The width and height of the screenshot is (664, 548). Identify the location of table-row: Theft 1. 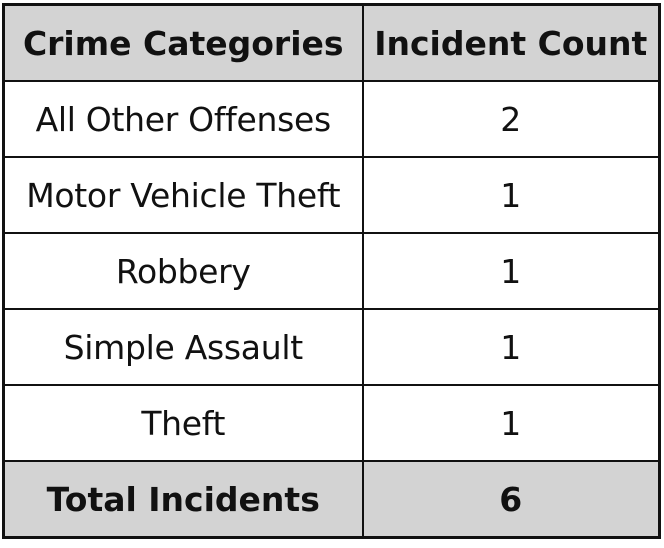
(331, 423).